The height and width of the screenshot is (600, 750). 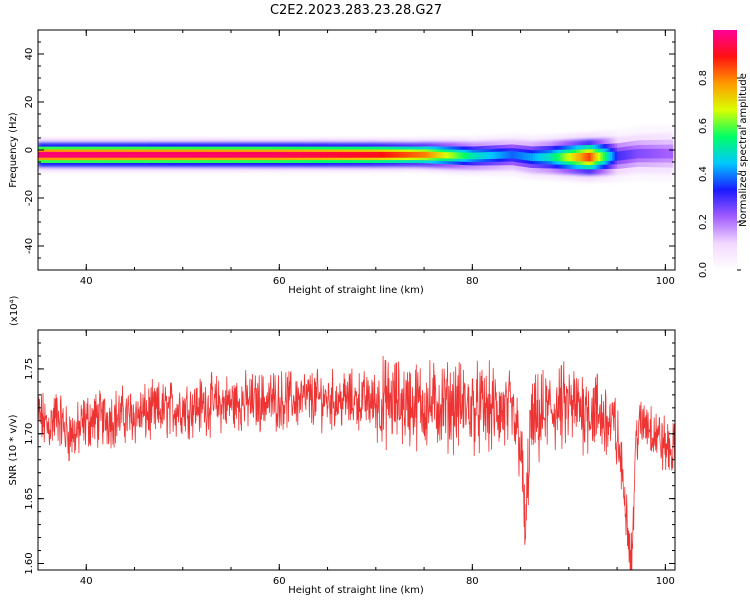 What do you see at coordinates (703, 78) in the screenshot?
I see `colorbar-tick-label: 0.8` at bounding box center [703, 78].